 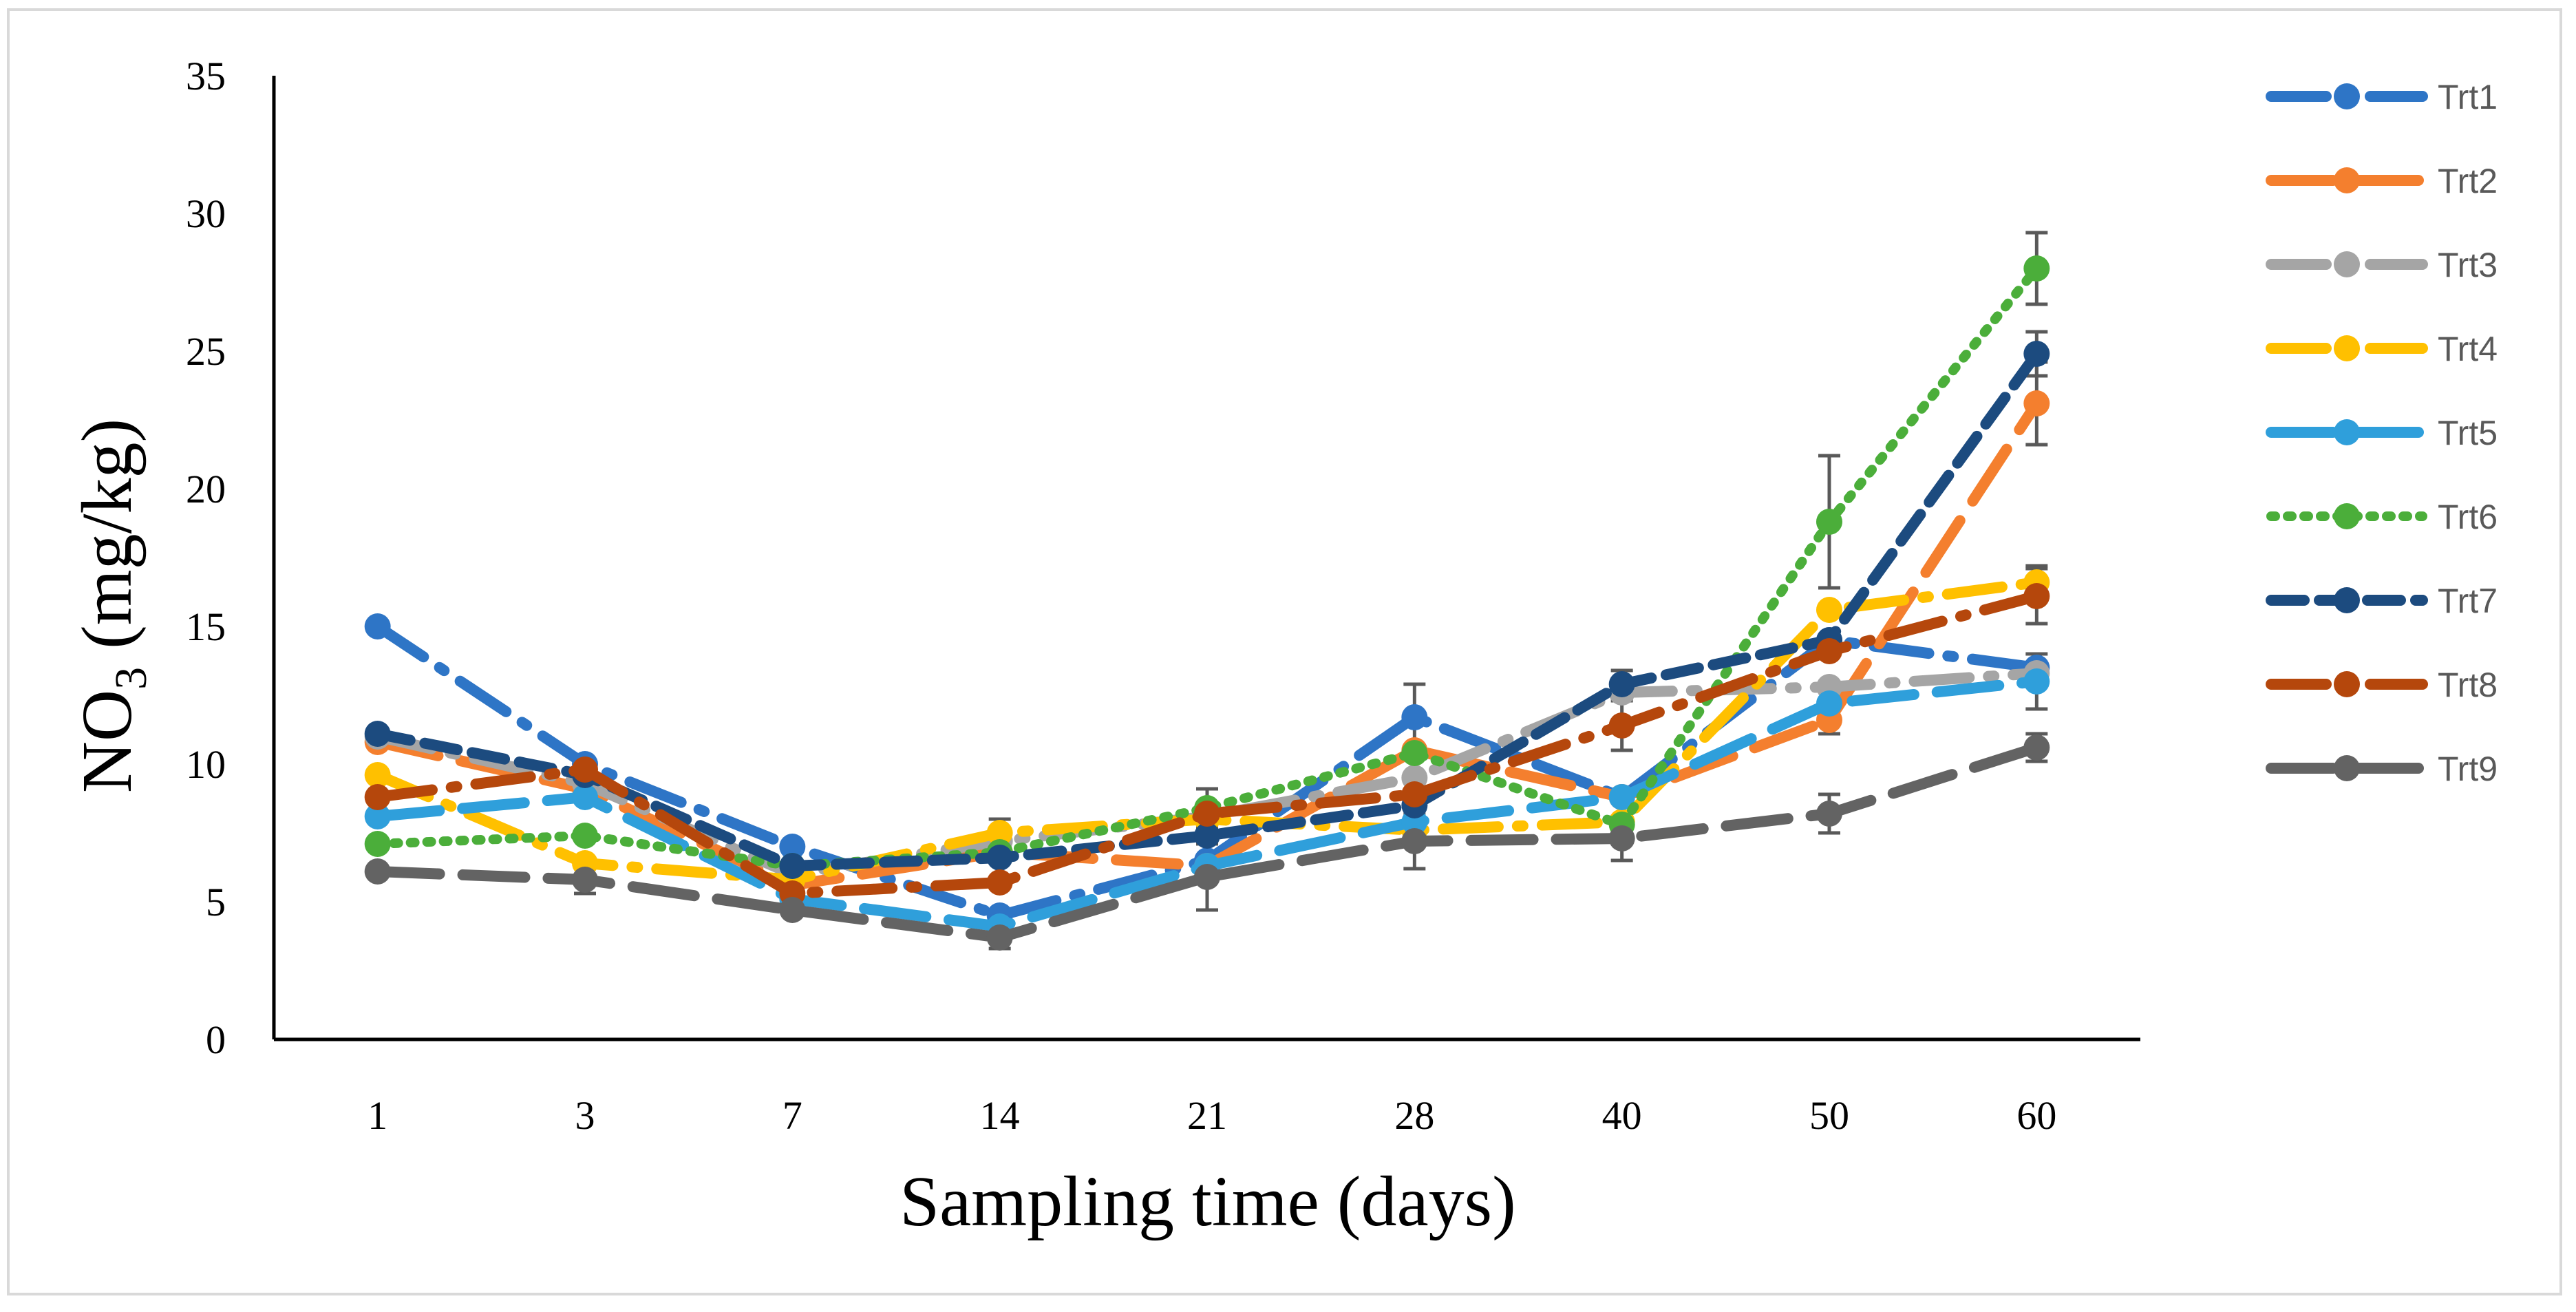 I want to click on legend-item-trt1: Trt1, so click(x=2382, y=97).